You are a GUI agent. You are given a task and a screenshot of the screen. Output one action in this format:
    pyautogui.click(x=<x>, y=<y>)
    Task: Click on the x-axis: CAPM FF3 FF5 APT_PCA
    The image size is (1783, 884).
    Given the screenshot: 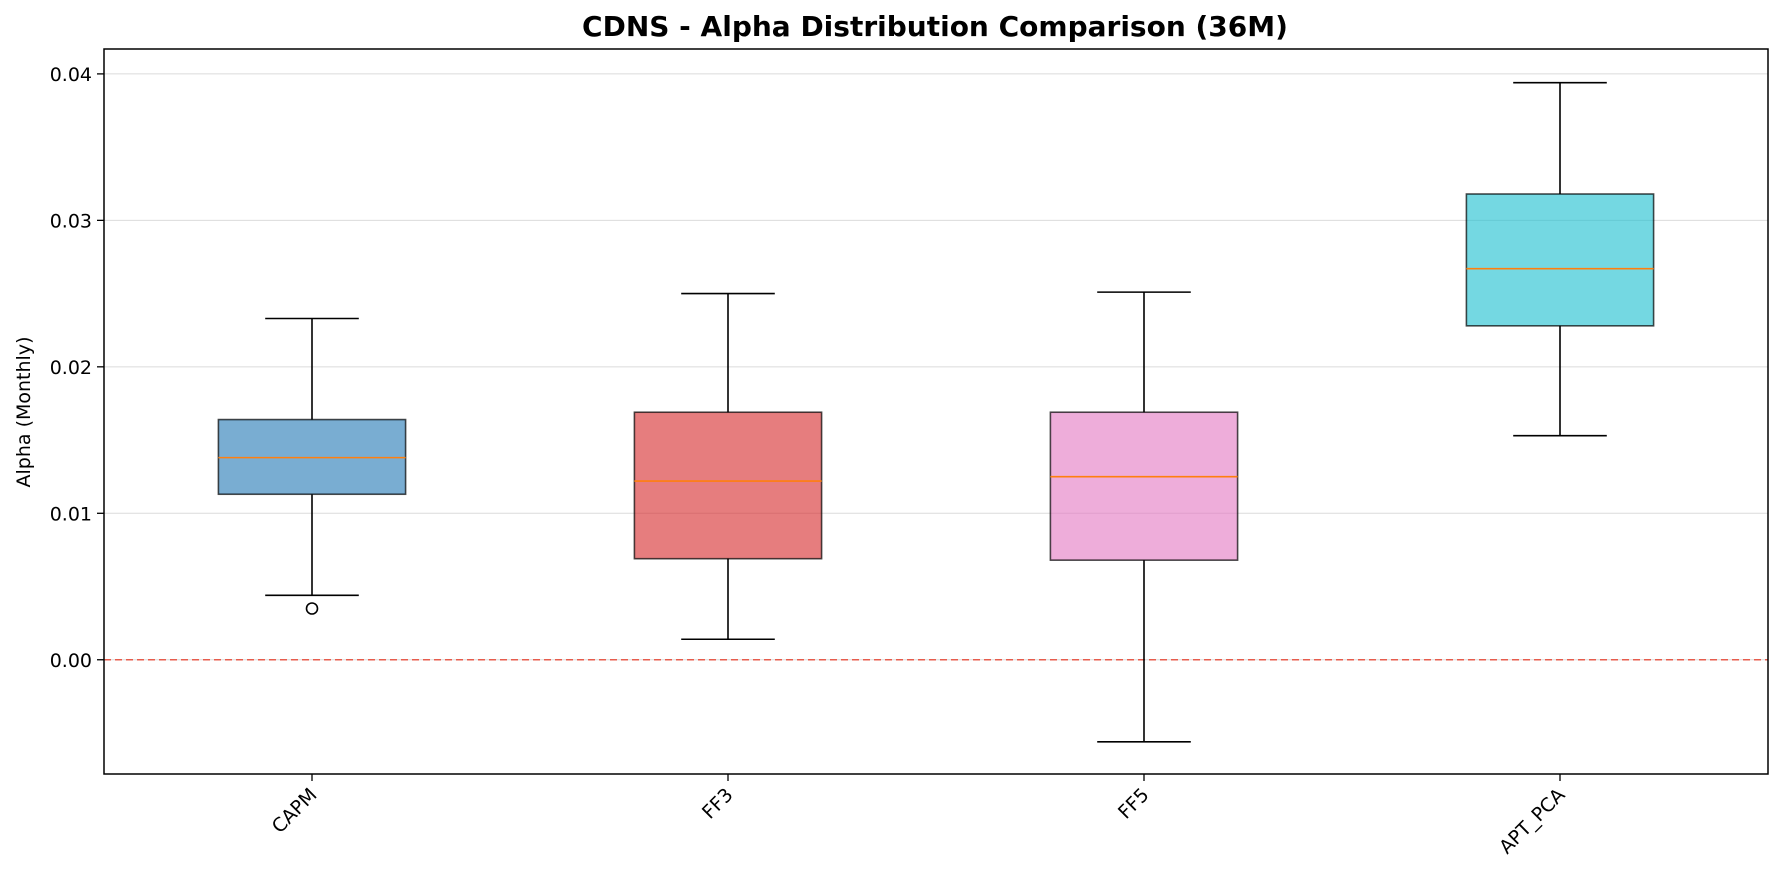 What is the action you would take?
    pyautogui.click(x=919, y=816)
    